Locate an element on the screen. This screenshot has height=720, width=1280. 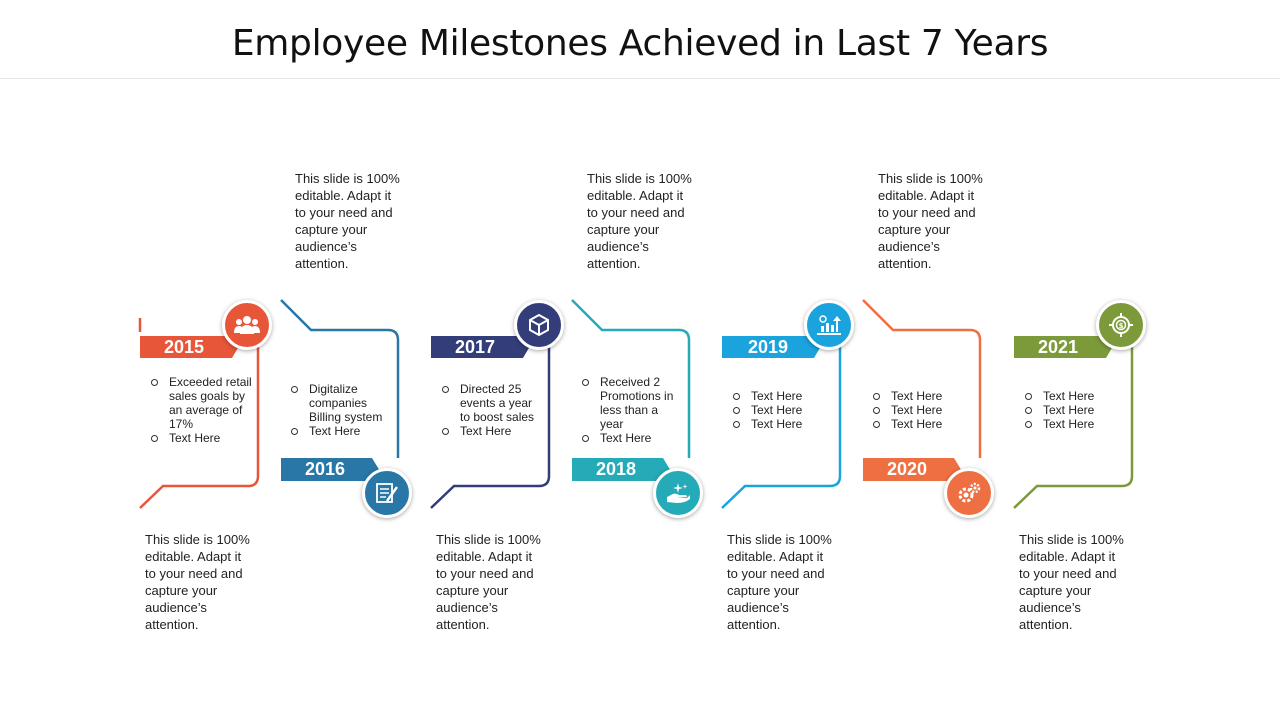
card-outline-2016 is located at coordinates (340, 378).